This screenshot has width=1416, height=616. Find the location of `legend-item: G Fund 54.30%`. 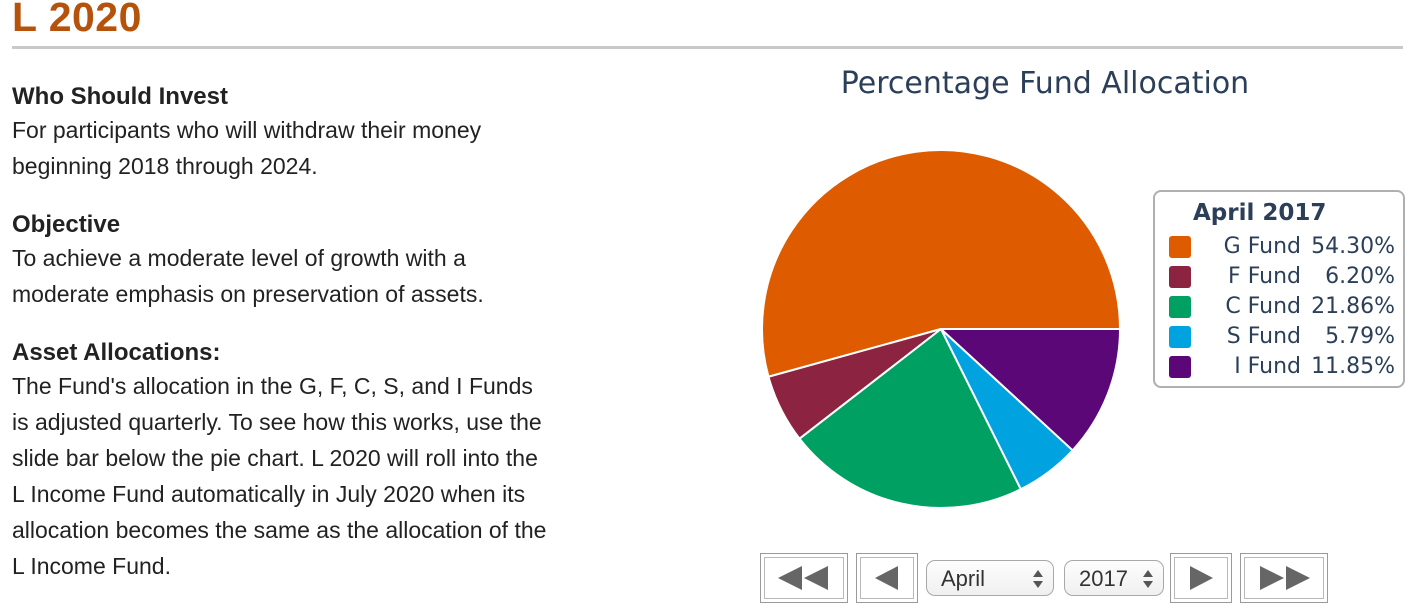

legend-item: G Fund 54.30% is located at coordinates (1283, 247).